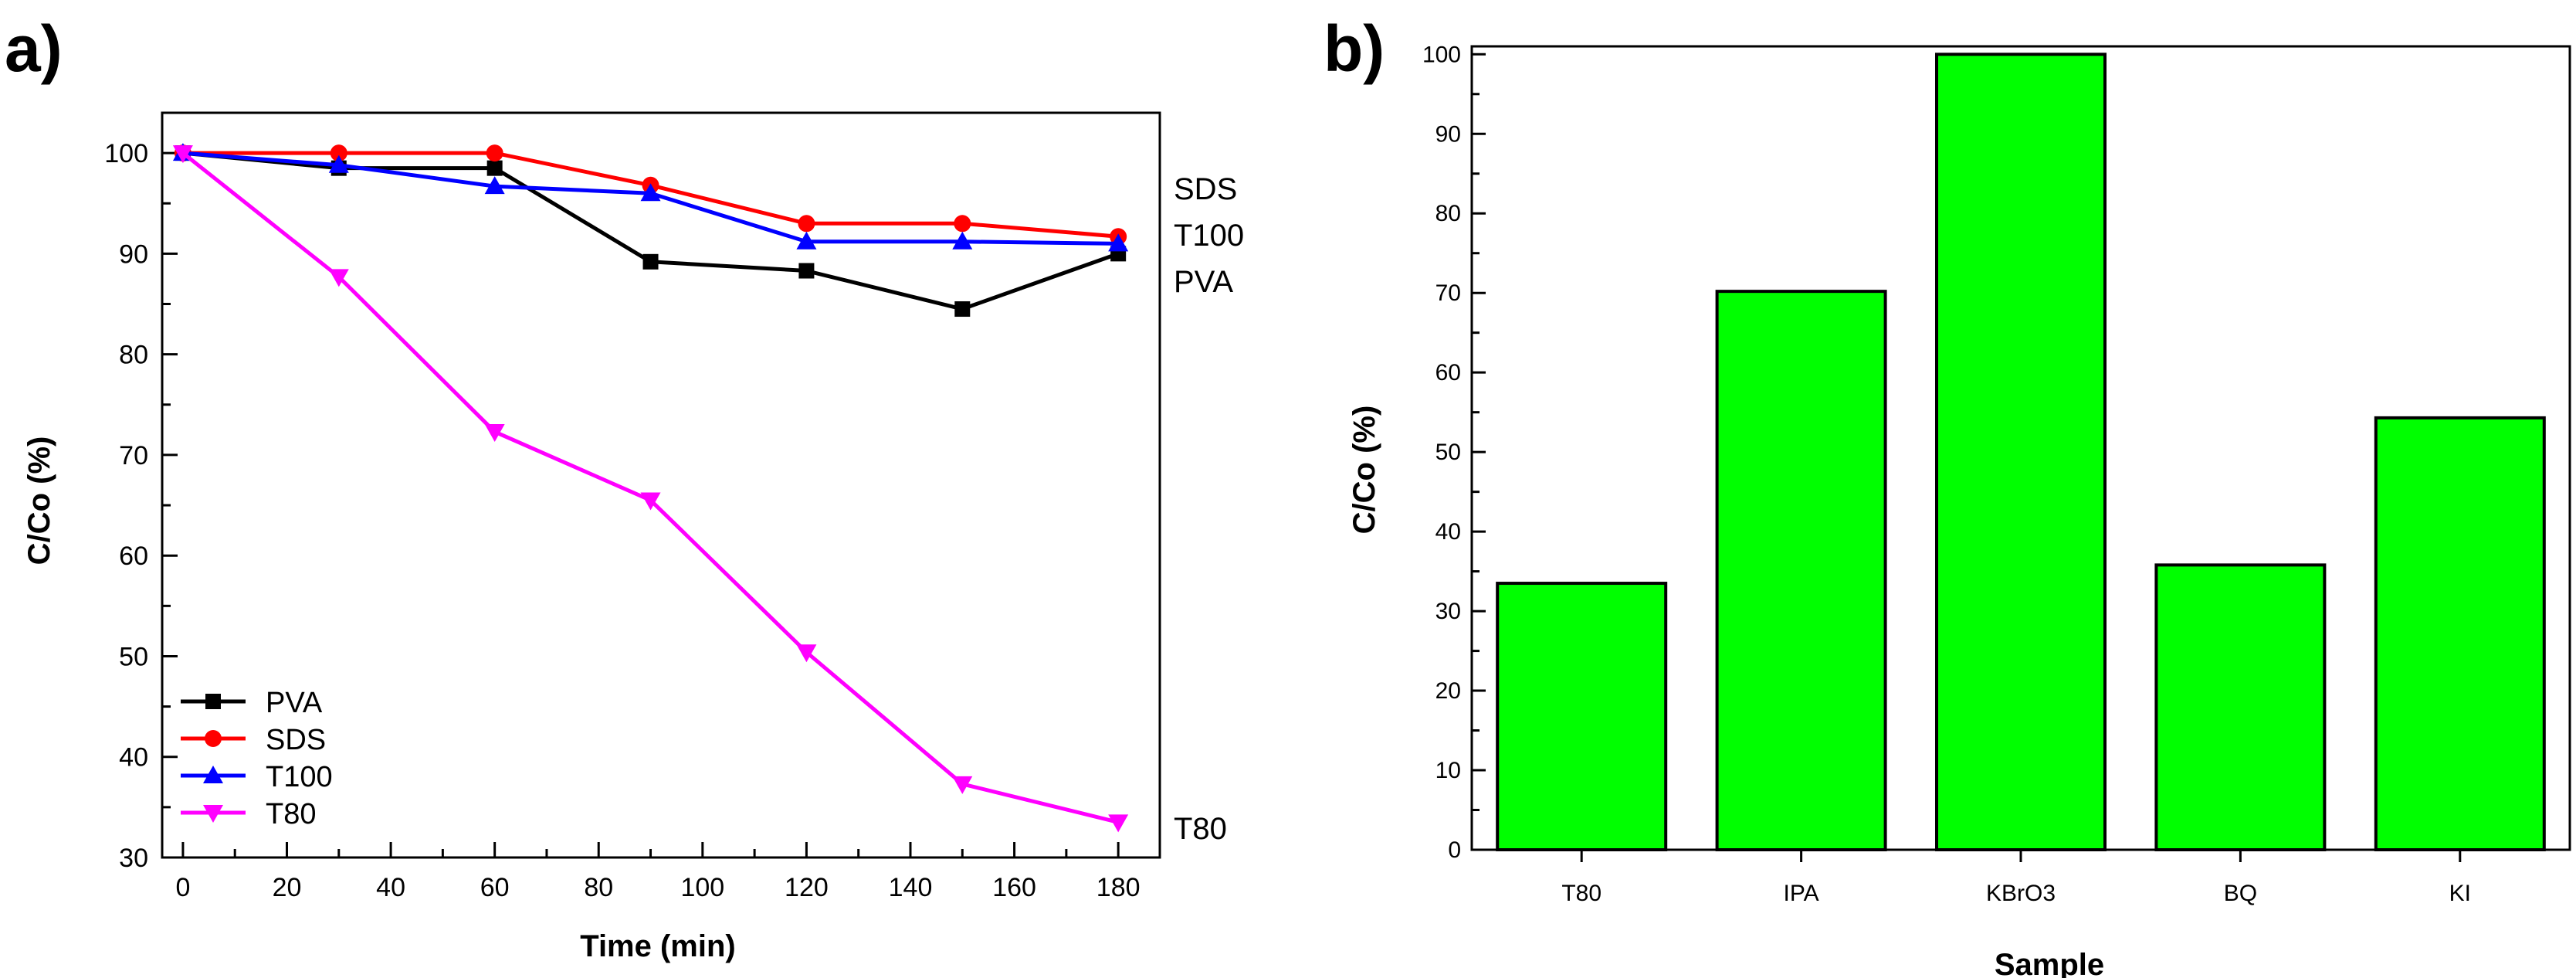 This screenshot has width=2576, height=978. Describe the element at coordinates (658, 946) in the screenshot. I see `panel-a-x-axis-label: Time (min)` at that location.